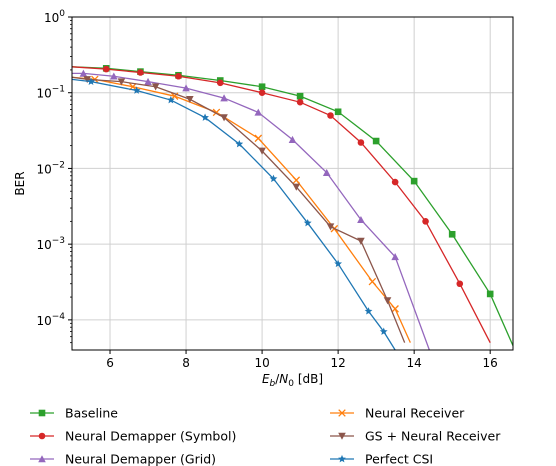 The image size is (556, 466). I want to click on legend-label: GS + Neural Receiver, so click(433, 436).